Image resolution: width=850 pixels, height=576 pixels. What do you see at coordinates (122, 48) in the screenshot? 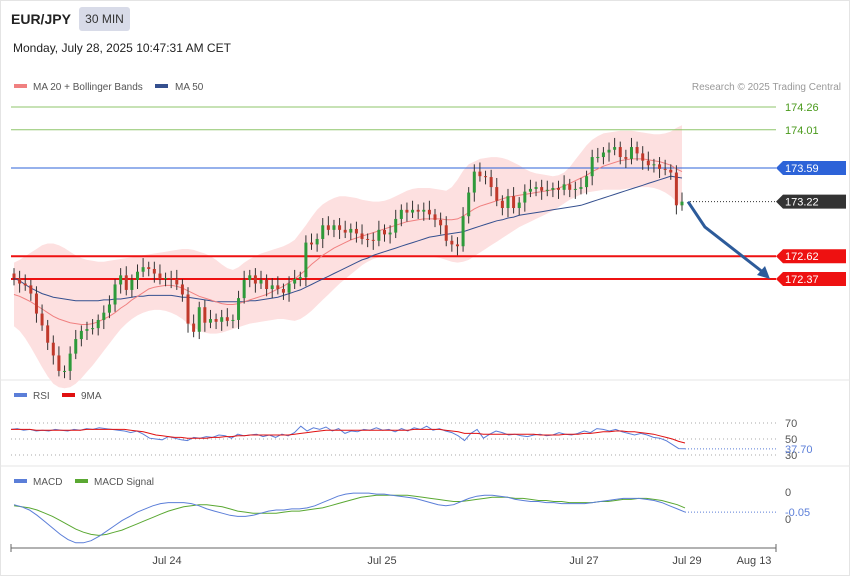
I see `datetime-label: Monday, July 28, 2025 10:47:31 AM CET` at bounding box center [122, 48].